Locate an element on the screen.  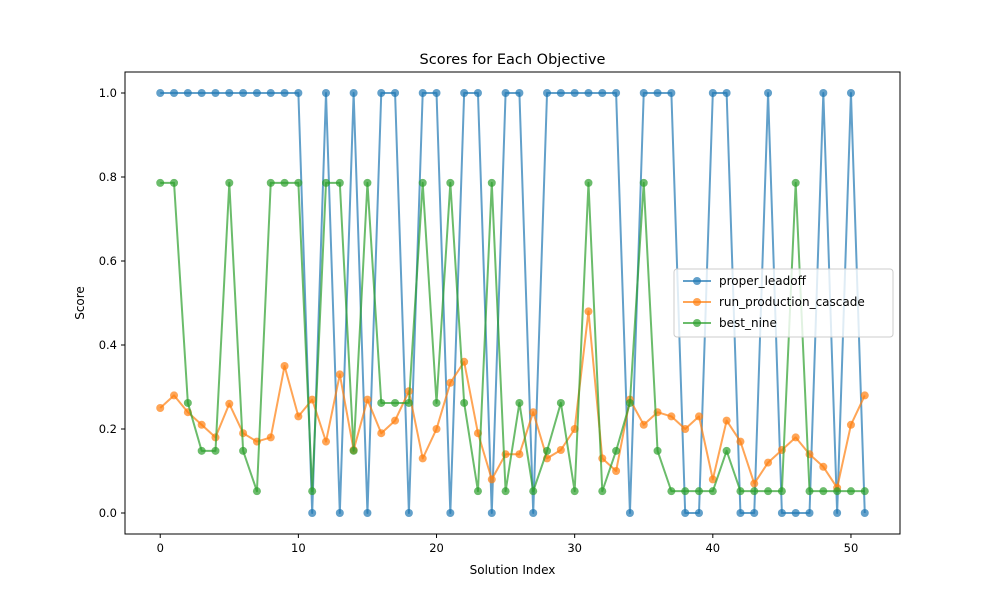
y-tick-label: 0.2 is located at coordinates (108, 429).